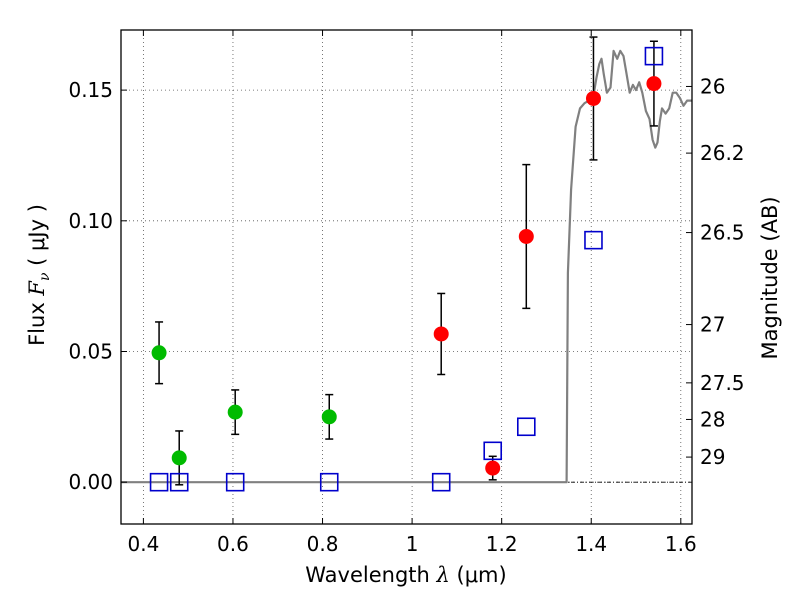 The height and width of the screenshot is (600, 800). I want to click on x-tick-label: 1.4, so click(591, 544).